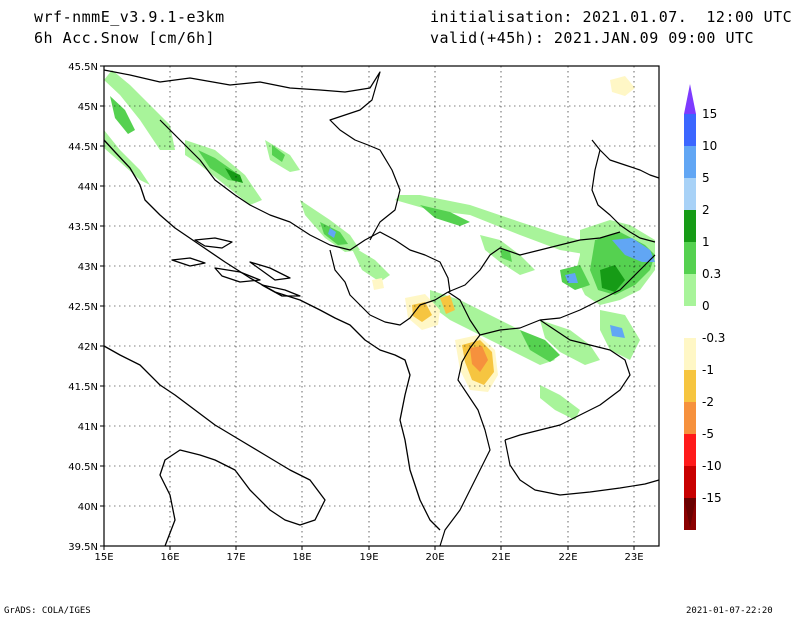 The width and height of the screenshot is (800, 618). Describe the element at coordinates (690, 99) in the screenshot. I see `colorbar-top-arrow` at that location.